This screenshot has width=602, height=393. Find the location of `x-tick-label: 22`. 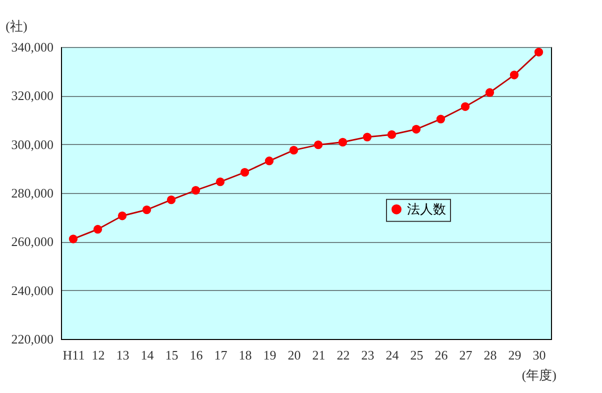

x-tick-label: 22 is located at coordinates (343, 355).